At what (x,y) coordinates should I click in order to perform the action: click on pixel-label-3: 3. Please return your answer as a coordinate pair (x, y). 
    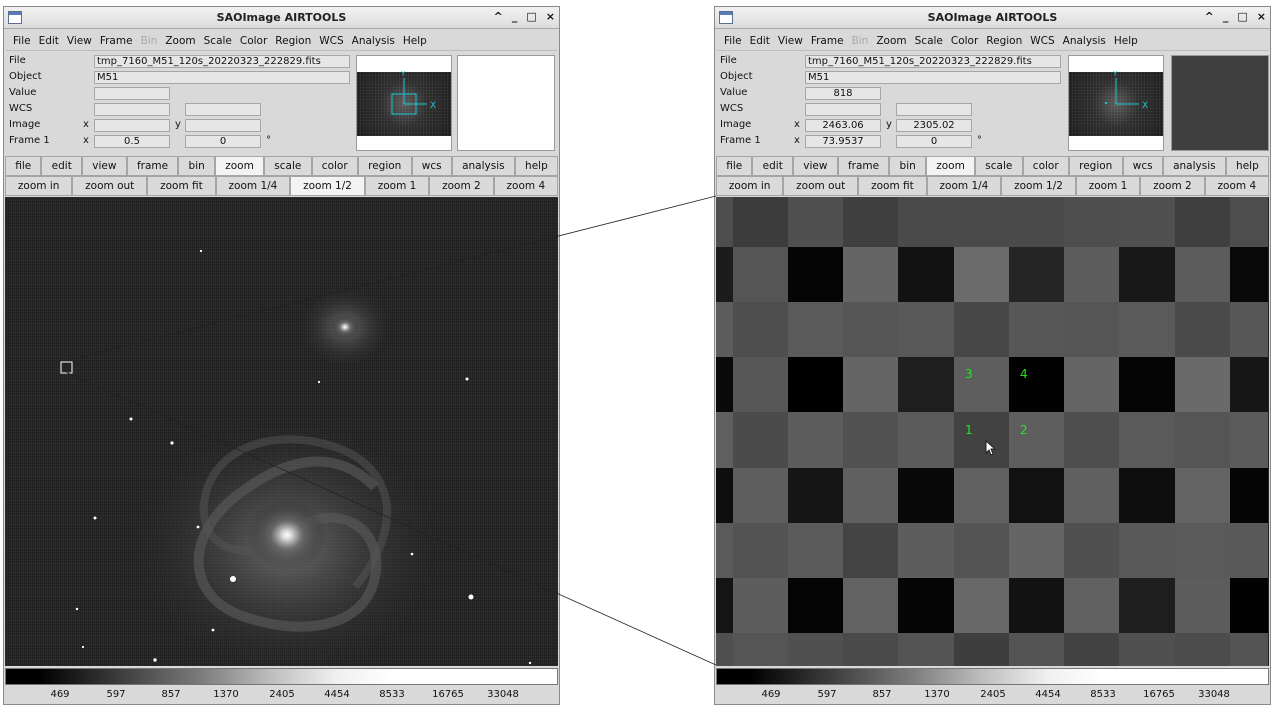
    Looking at the image, I should click on (969, 374).